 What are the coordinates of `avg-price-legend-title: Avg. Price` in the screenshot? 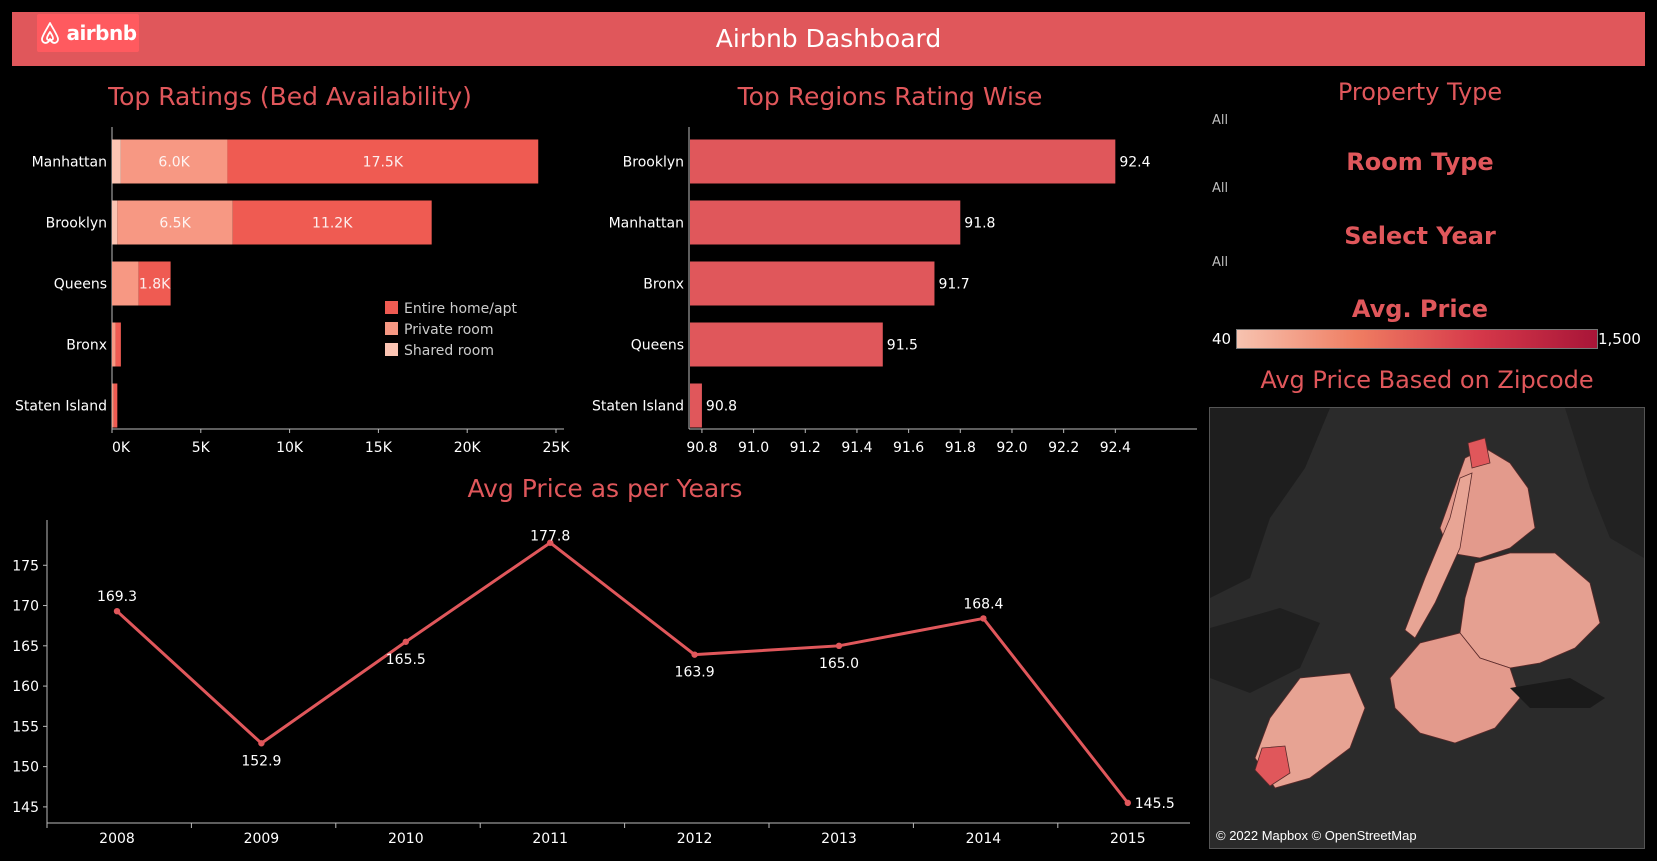 It's located at (1420, 309).